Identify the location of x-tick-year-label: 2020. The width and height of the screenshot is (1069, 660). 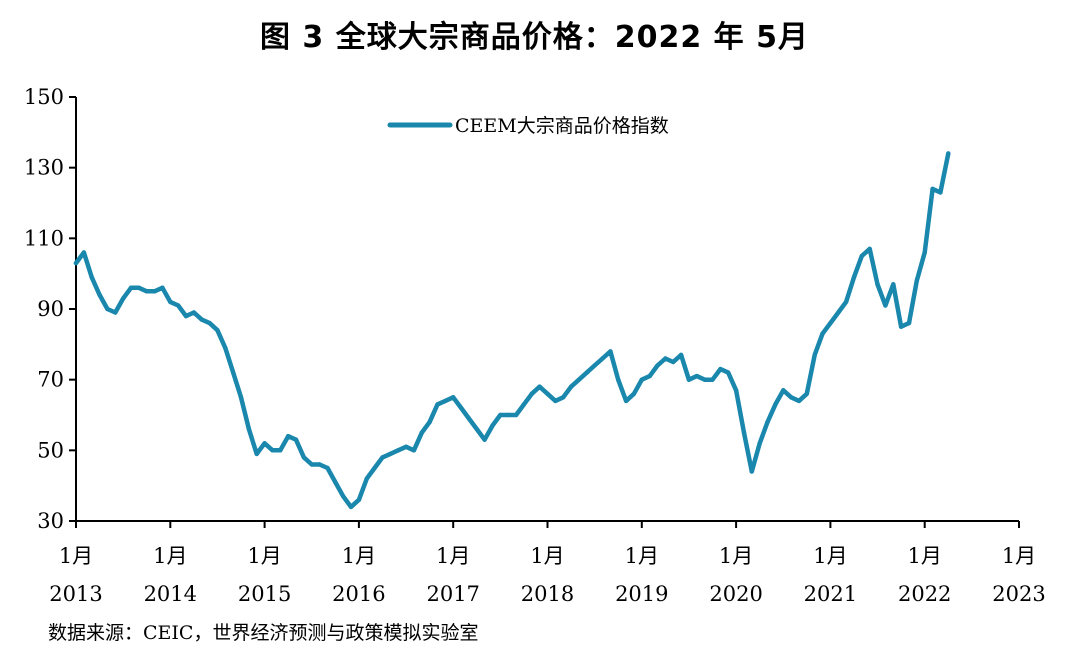
(735, 594).